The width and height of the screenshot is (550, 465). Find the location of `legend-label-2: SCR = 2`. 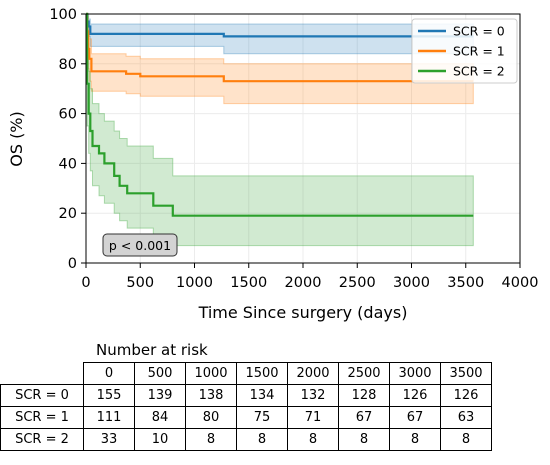

legend-label-2: SCR = 2 is located at coordinates (479, 71).